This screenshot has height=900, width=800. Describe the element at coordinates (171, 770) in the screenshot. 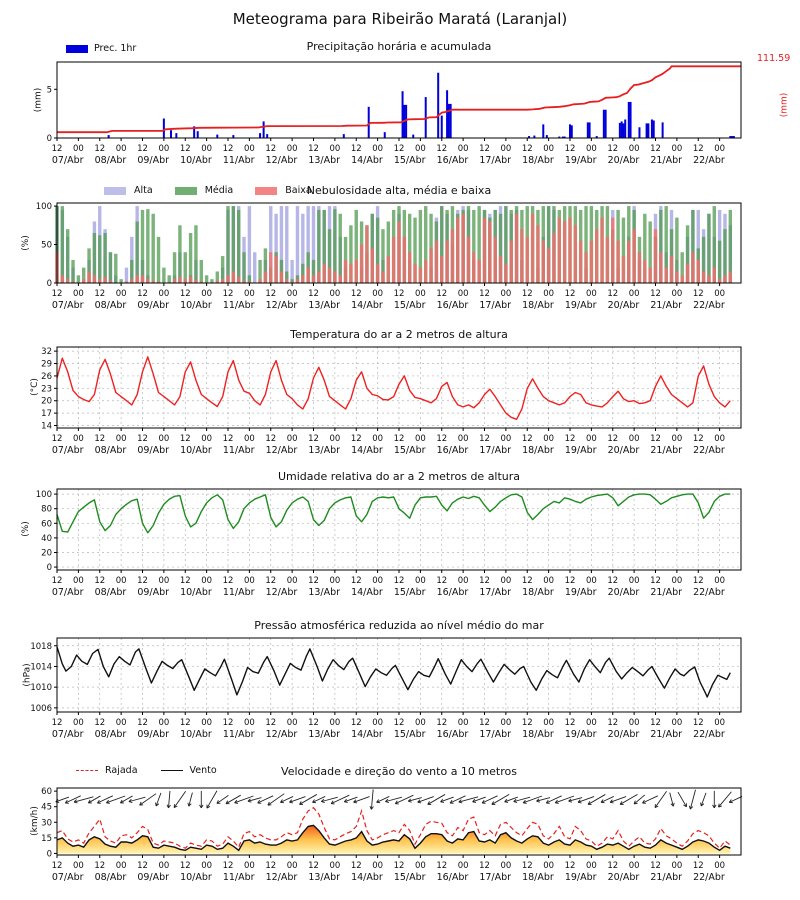

I see `vento-legend-swatch` at that location.